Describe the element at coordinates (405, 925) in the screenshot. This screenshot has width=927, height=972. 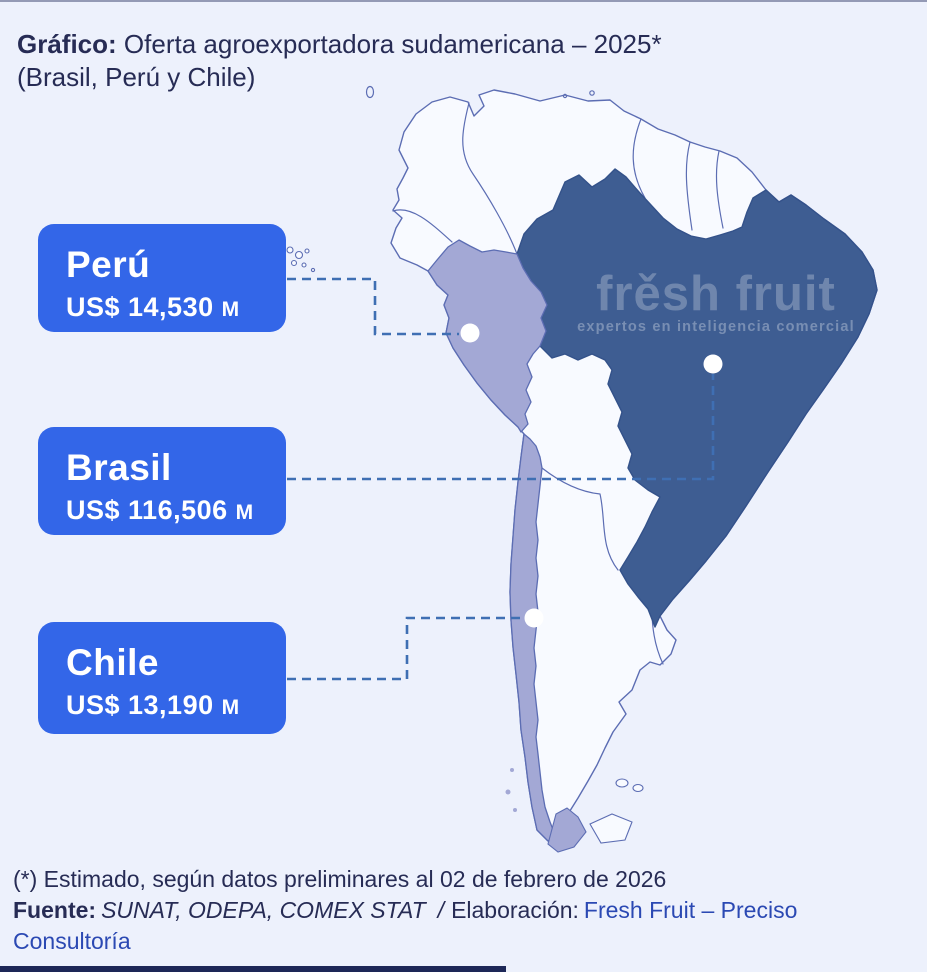
I see `elaboration-value: Fresh Fruit – Preciso Consultoría` at that location.